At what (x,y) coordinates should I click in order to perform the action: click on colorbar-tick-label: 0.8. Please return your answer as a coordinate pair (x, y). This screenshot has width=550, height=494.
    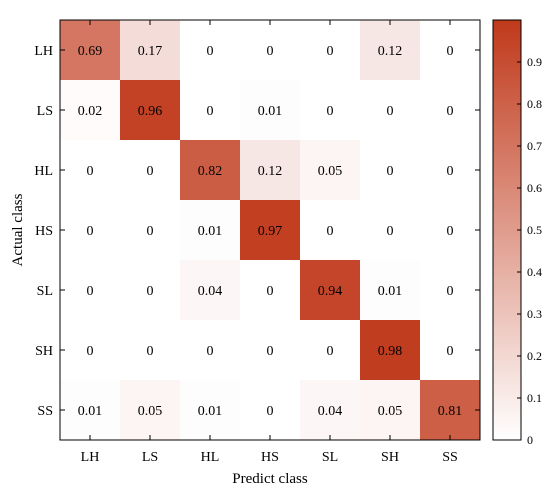
    Looking at the image, I should click on (534, 104).